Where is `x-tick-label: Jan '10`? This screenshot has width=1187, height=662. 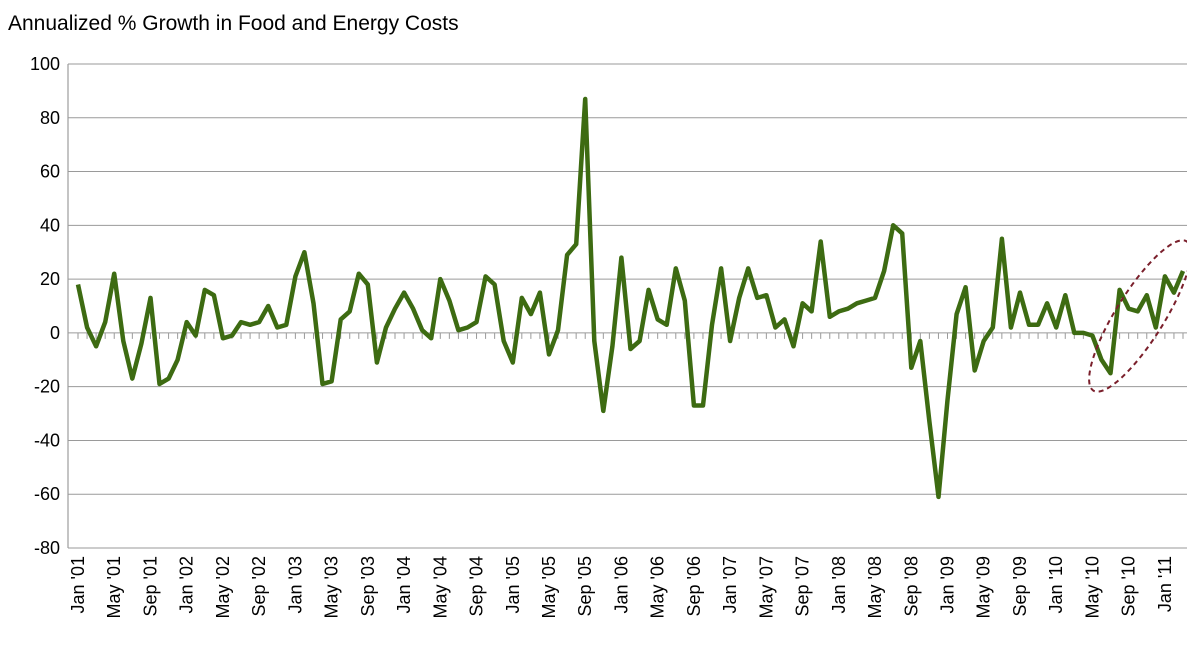 x-tick-label: Jan '10 is located at coordinates (1056, 584).